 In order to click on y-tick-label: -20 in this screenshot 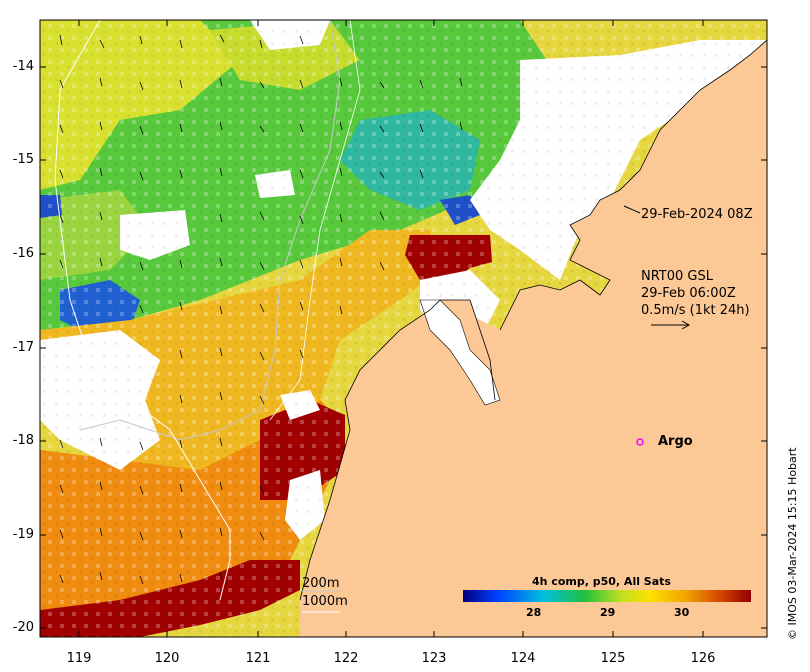, I will do `click(23, 627)`.